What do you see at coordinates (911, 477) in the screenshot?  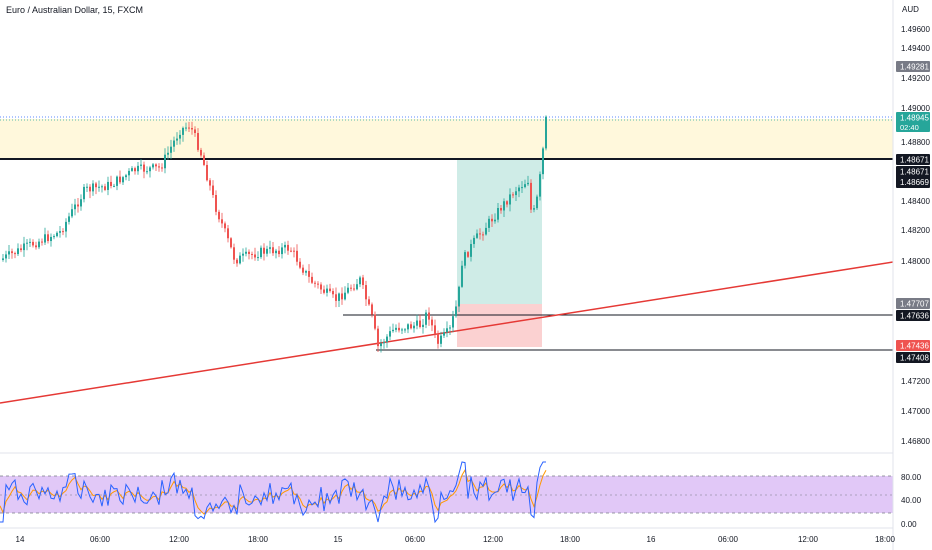 I see `rsi-tick: 80.00` at bounding box center [911, 477].